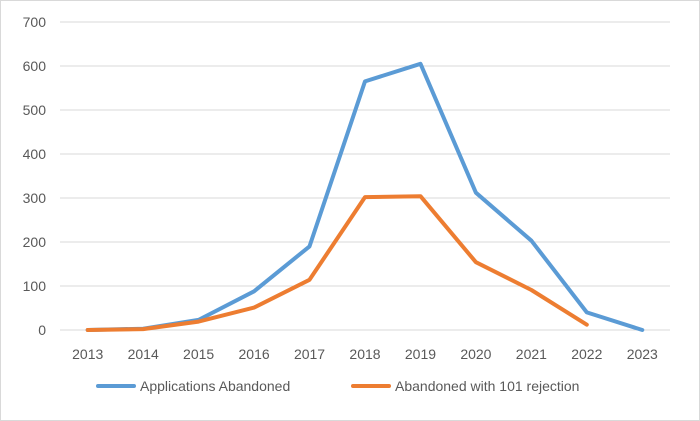  I want to click on y-tick-label: 700, so click(35, 22).